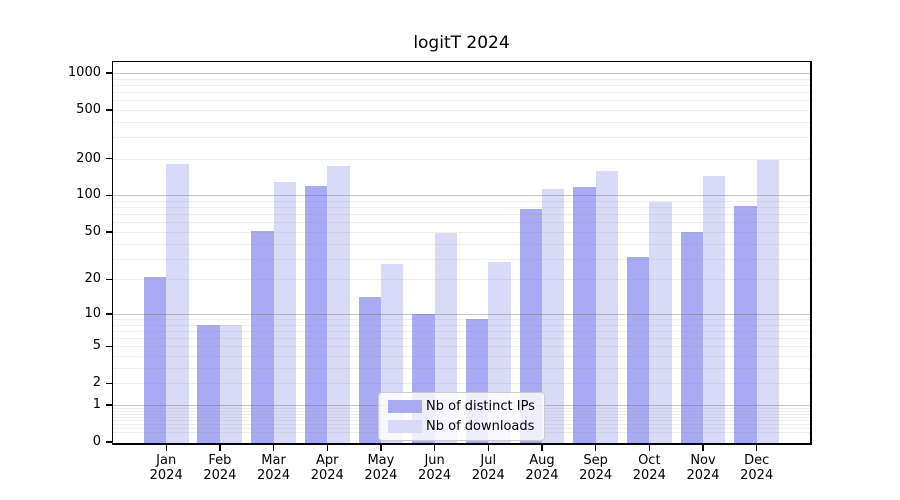  I want to click on x-tick-label: Mar 2024, so click(274, 468).